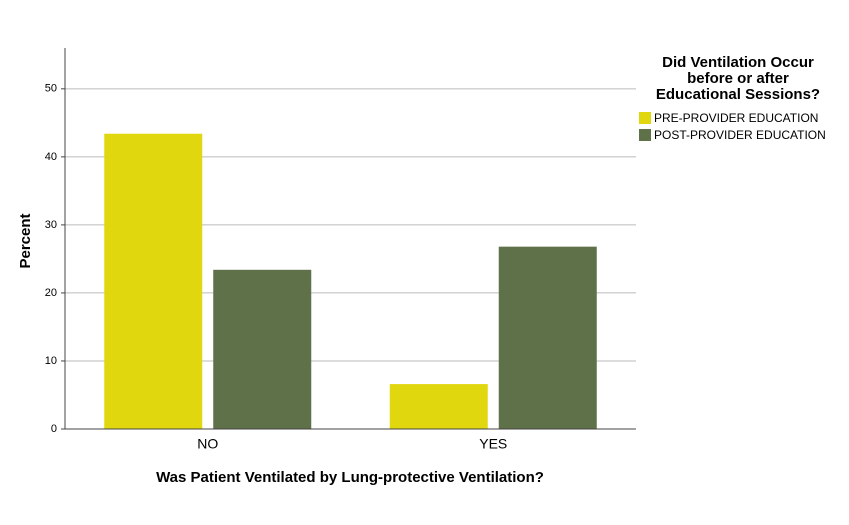 The height and width of the screenshot is (525, 849). I want to click on x-tick-label: YES, so click(493, 444).